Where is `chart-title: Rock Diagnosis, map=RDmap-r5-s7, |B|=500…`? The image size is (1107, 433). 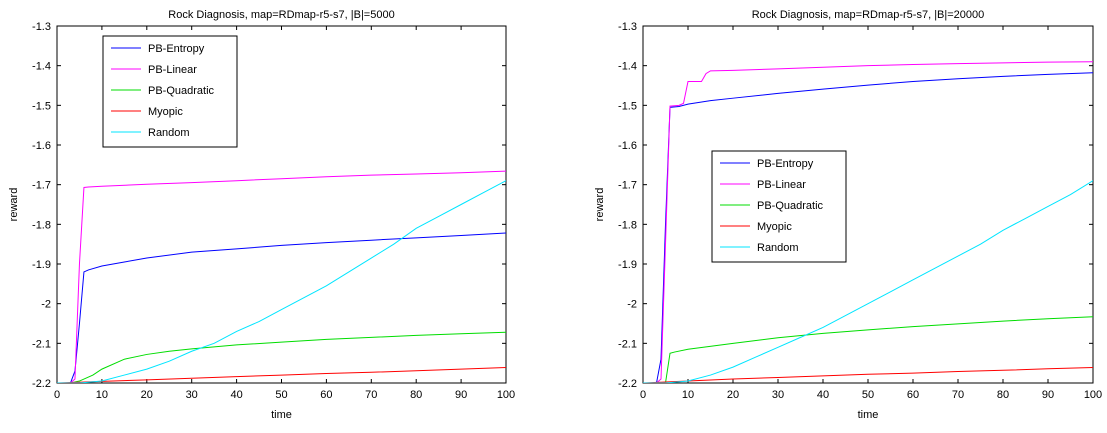
chart-title: Rock Diagnosis, map=RDmap-r5-s7, |B|=500… is located at coordinates (281, 15).